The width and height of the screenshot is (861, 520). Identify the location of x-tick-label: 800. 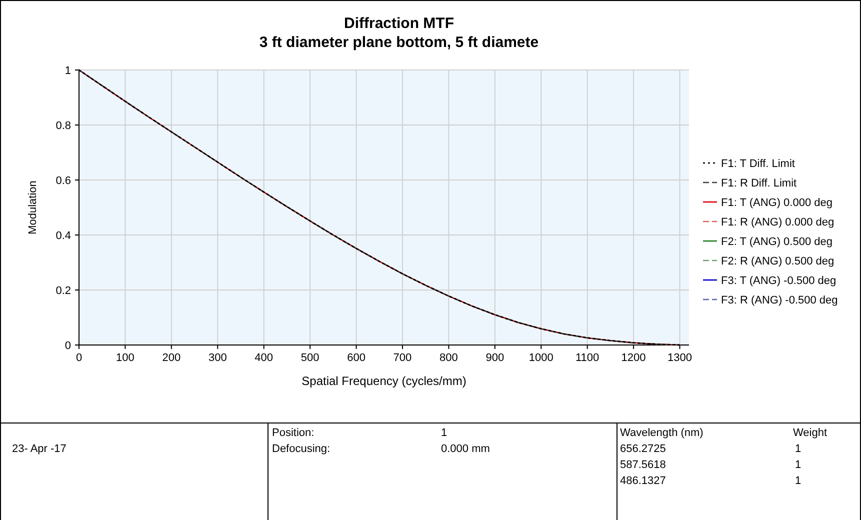
(449, 358).